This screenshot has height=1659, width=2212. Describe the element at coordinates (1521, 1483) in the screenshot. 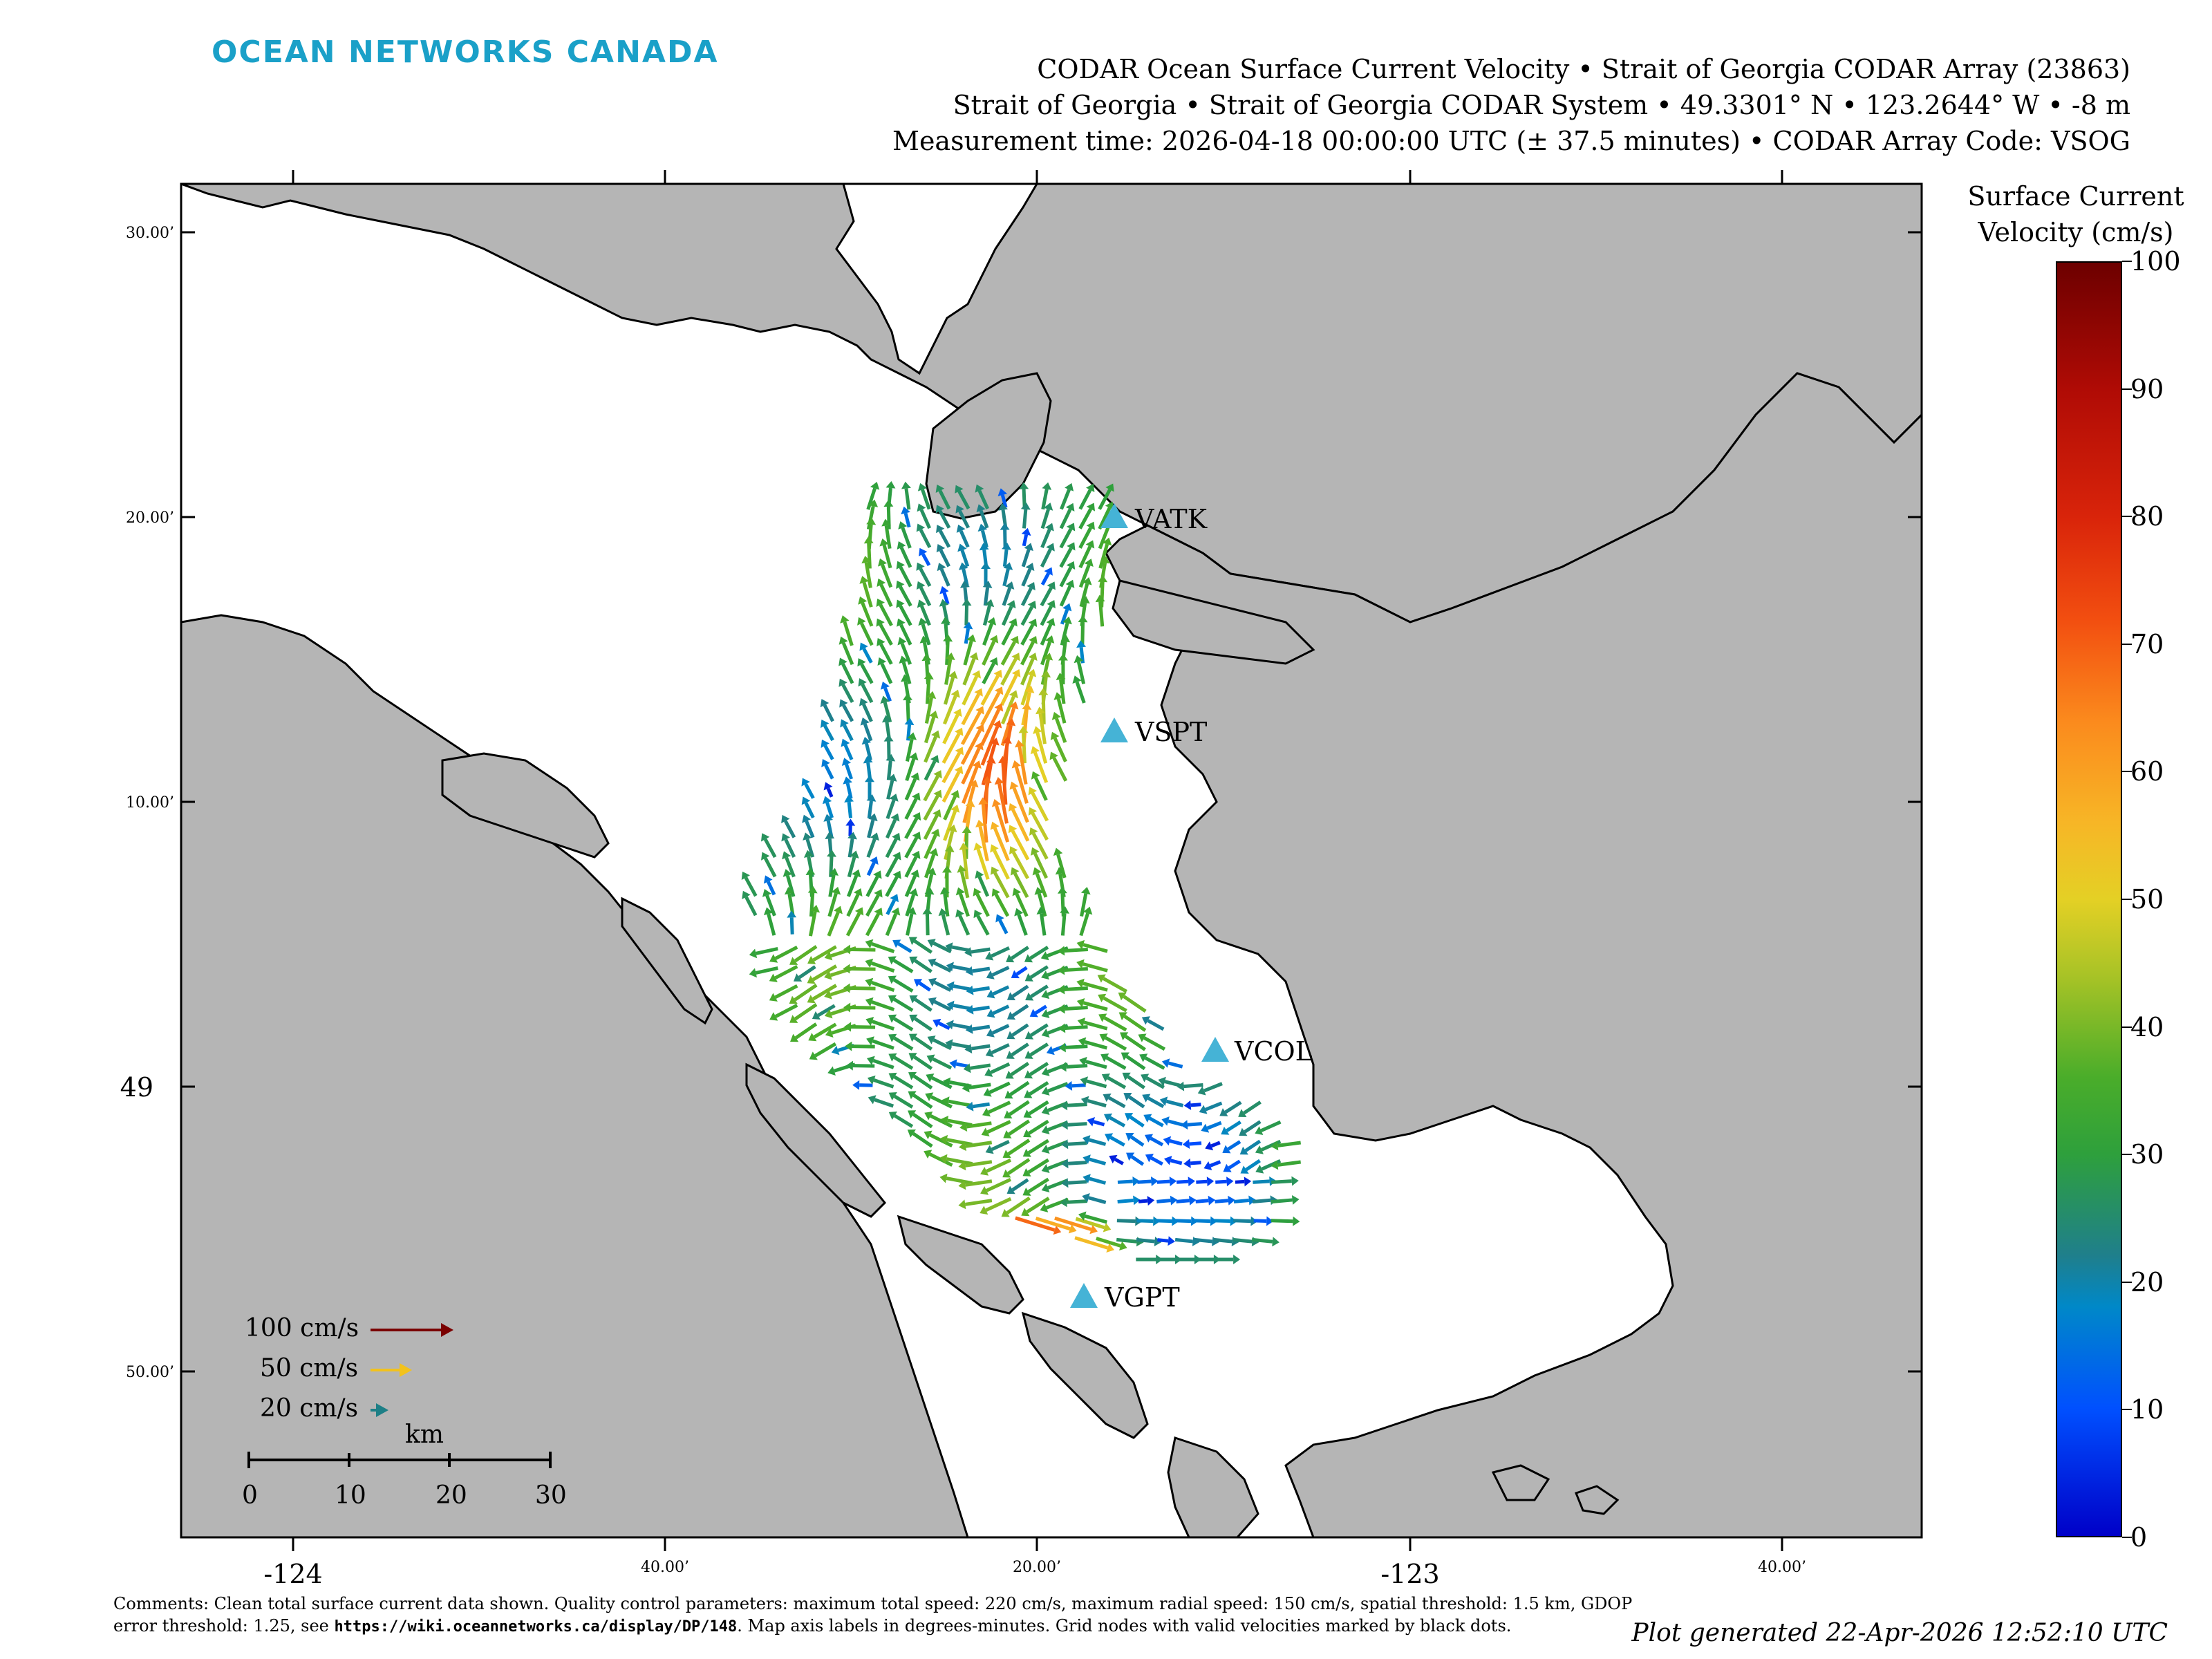

I see `land-small-island-a` at that location.